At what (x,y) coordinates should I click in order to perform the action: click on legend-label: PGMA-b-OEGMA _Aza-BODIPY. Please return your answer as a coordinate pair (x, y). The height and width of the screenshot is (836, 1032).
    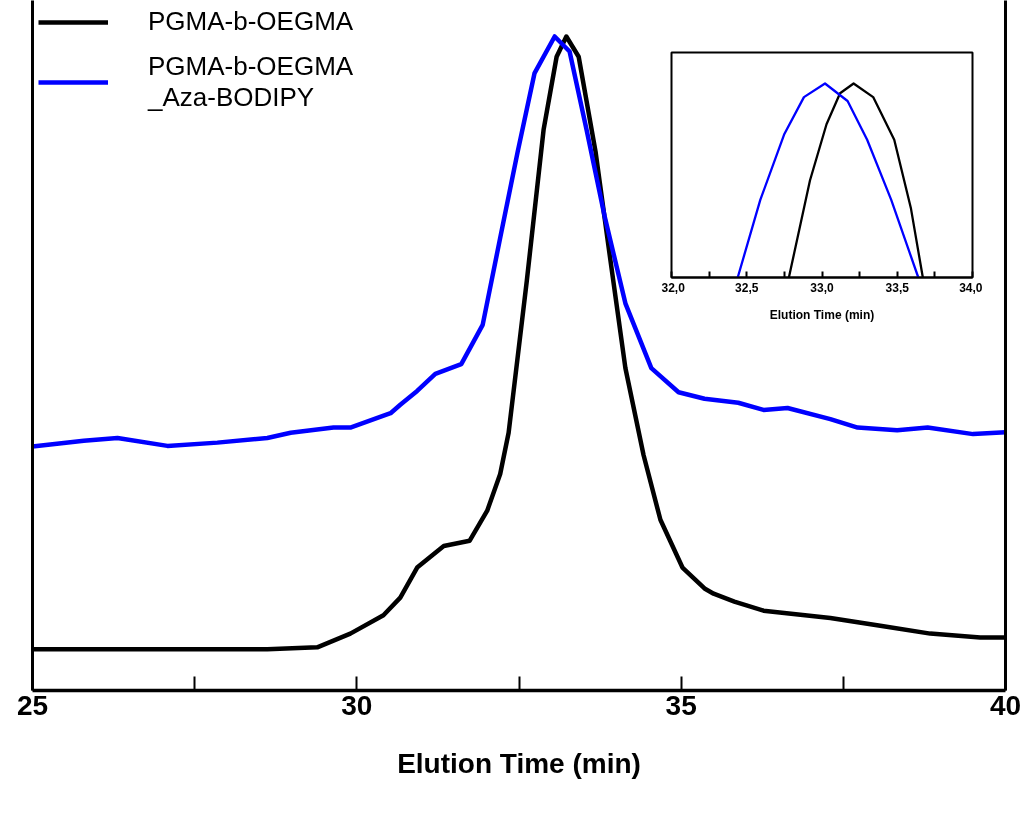
    Looking at the image, I should click on (251, 82).